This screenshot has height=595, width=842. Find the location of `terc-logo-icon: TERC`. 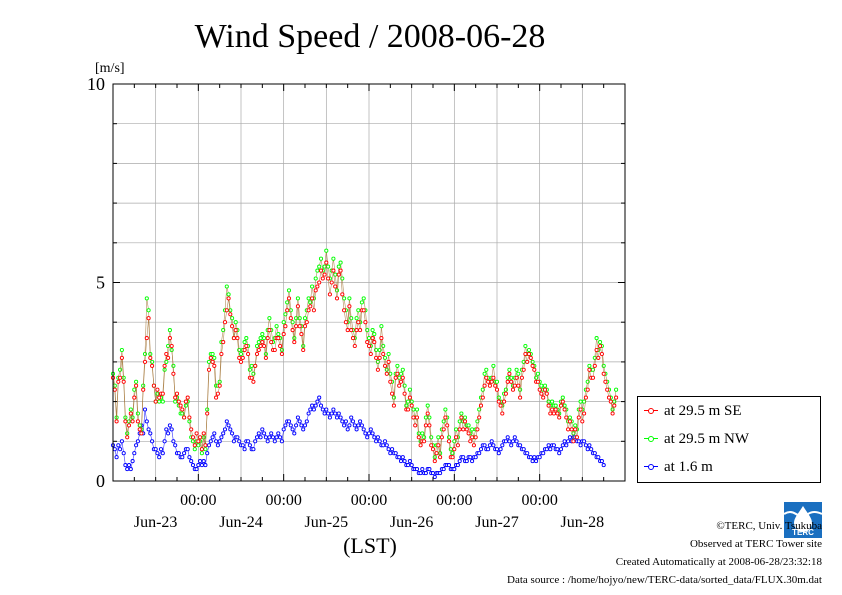

terc-logo-icon: TERC is located at coordinates (803, 520).